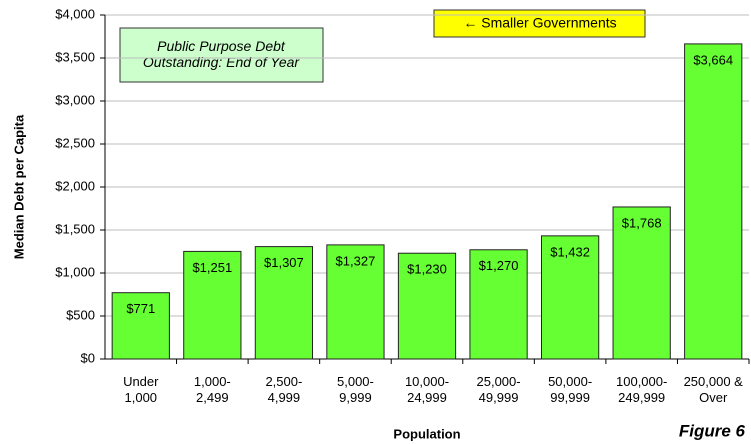 The height and width of the screenshot is (444, 751). I want to click on x-tick-label: 1,000-2,499, so click(212, 389).